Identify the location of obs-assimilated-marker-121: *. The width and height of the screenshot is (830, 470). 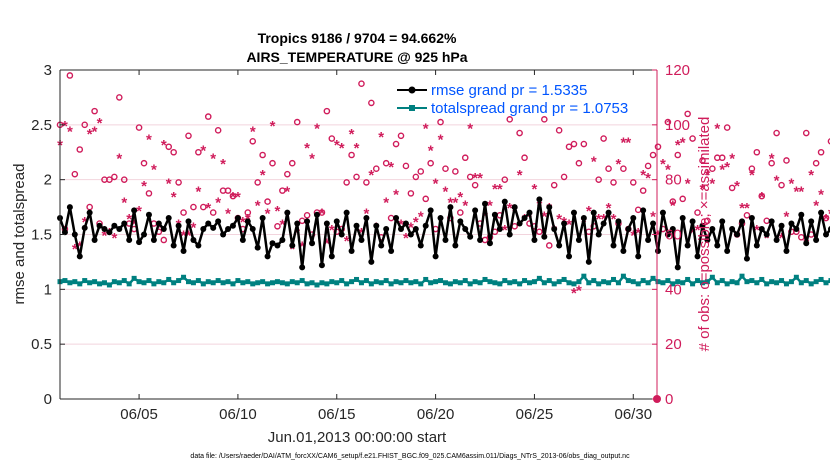
(658, 236).